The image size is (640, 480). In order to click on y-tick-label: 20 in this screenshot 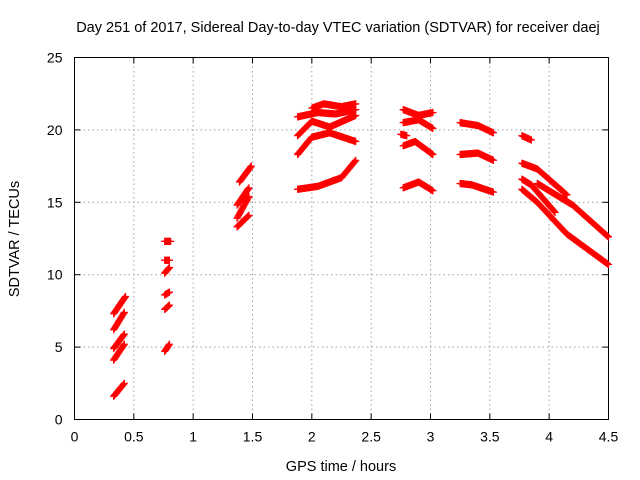, I will do `click(55, 130)`.